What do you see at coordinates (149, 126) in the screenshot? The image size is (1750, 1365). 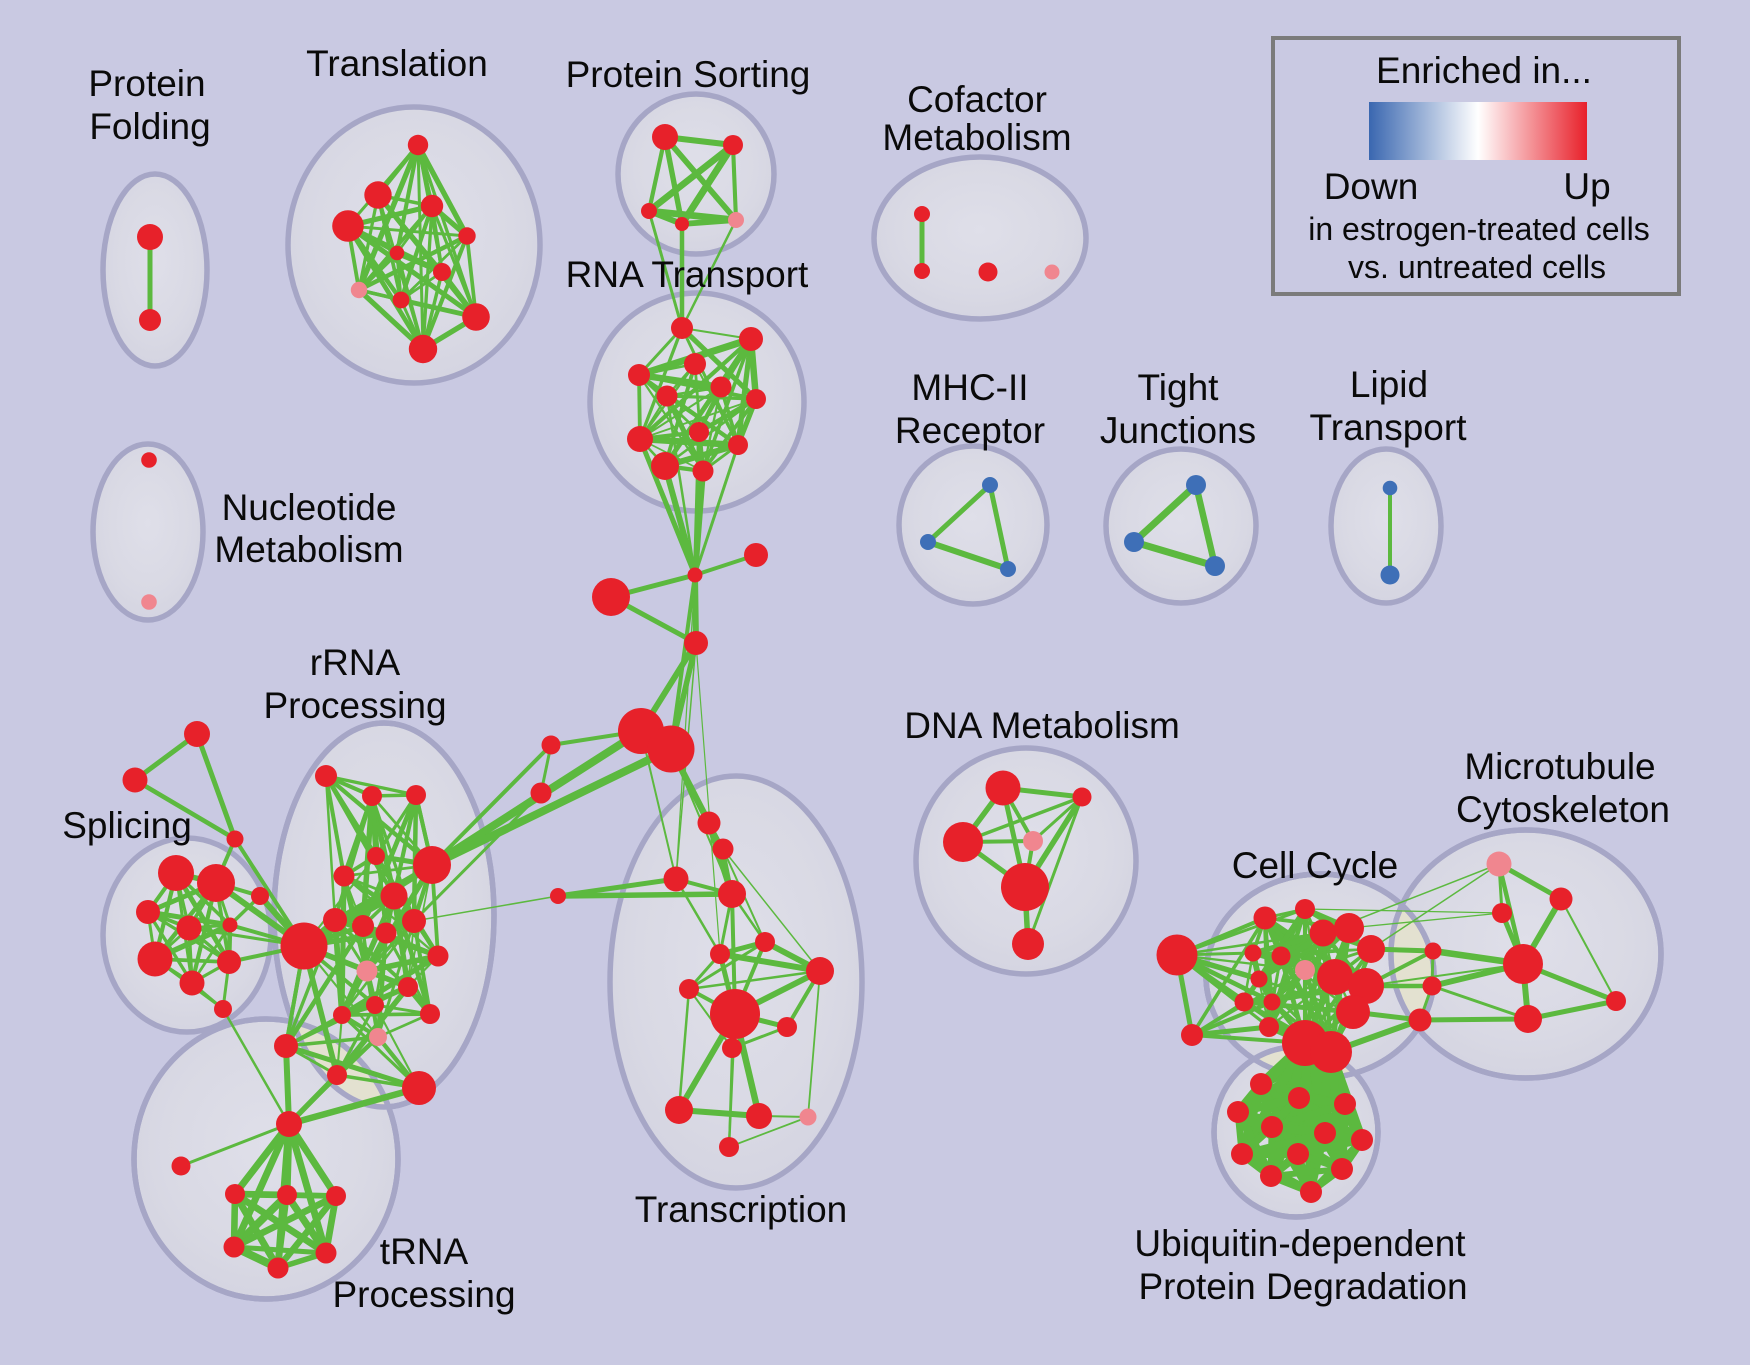 I see `svg-text: Folding` at bounding box center [149, 126].